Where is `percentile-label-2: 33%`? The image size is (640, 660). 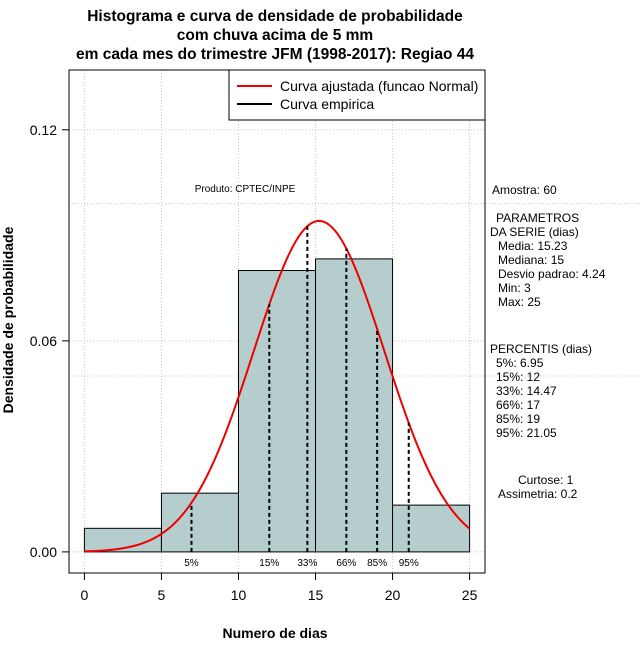
percentile-label-2: 33% is located at coordinates (307, 563).